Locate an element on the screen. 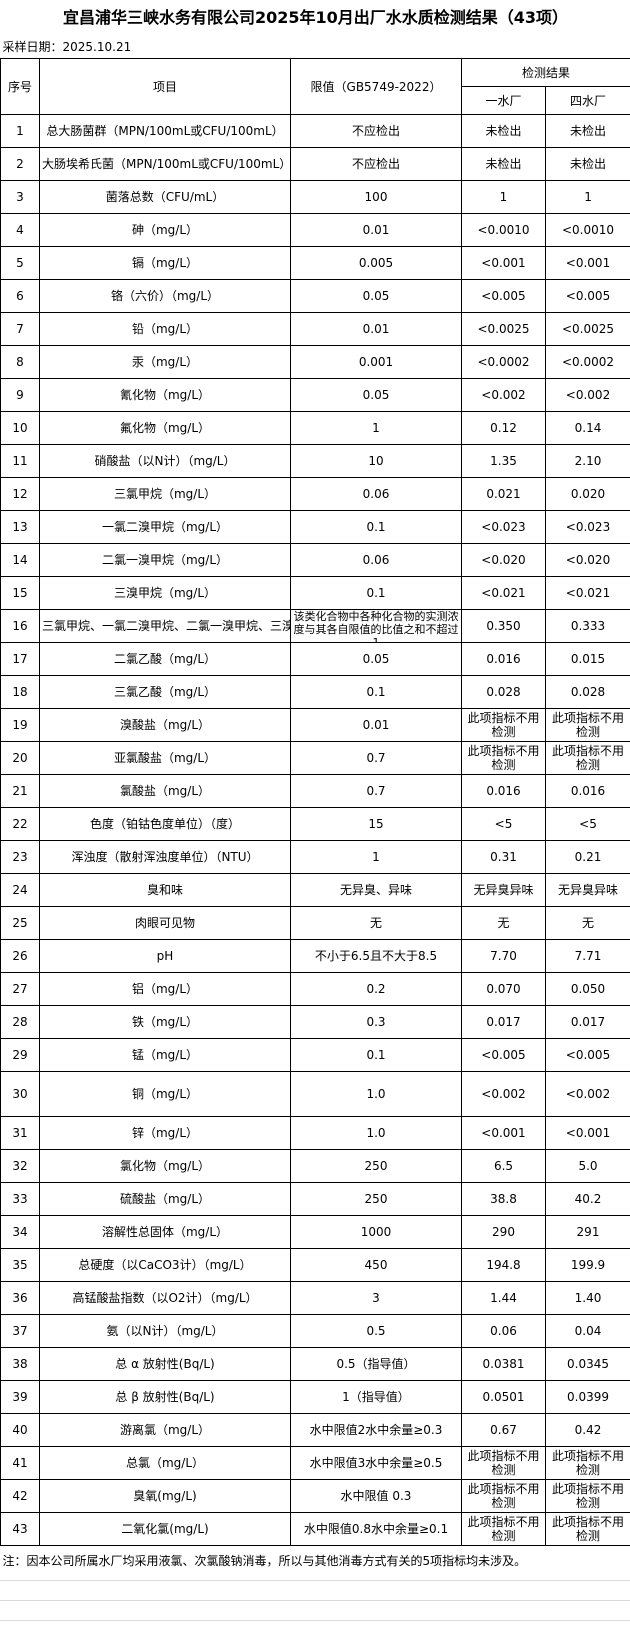  item: 三氯乙酸（mg/L） is located at coordinates (165, 692).